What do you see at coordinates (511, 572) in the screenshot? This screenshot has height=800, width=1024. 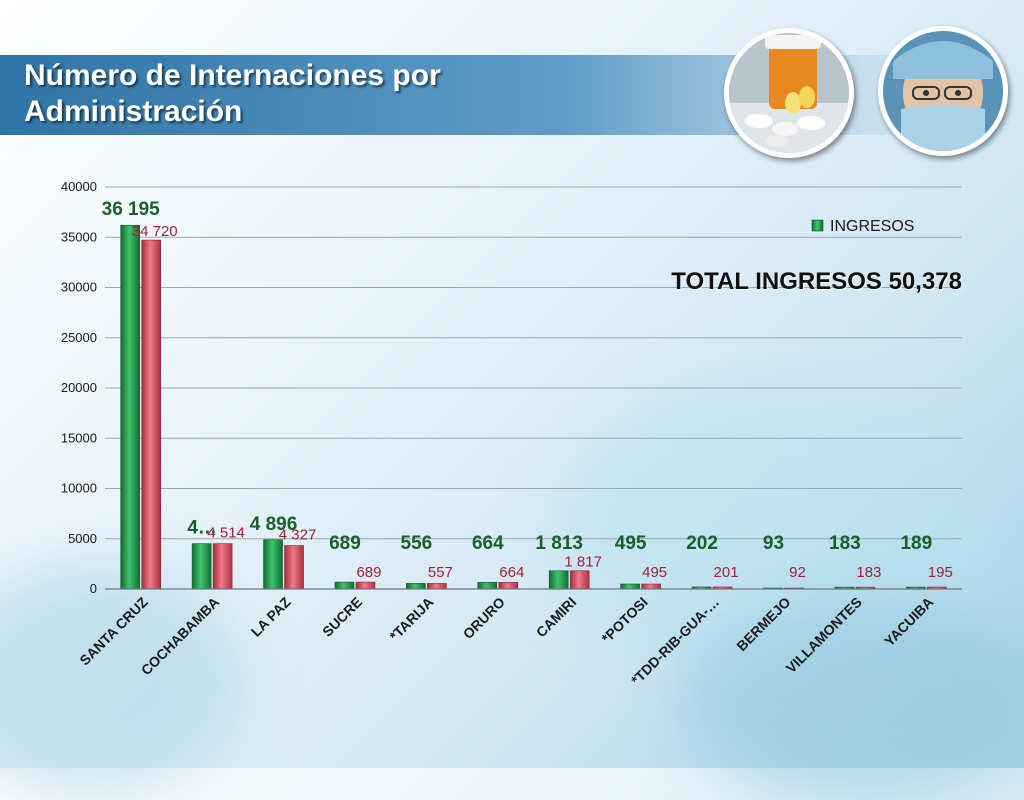 I see `data-label-series2: 664` at bounding box center [511, 572].